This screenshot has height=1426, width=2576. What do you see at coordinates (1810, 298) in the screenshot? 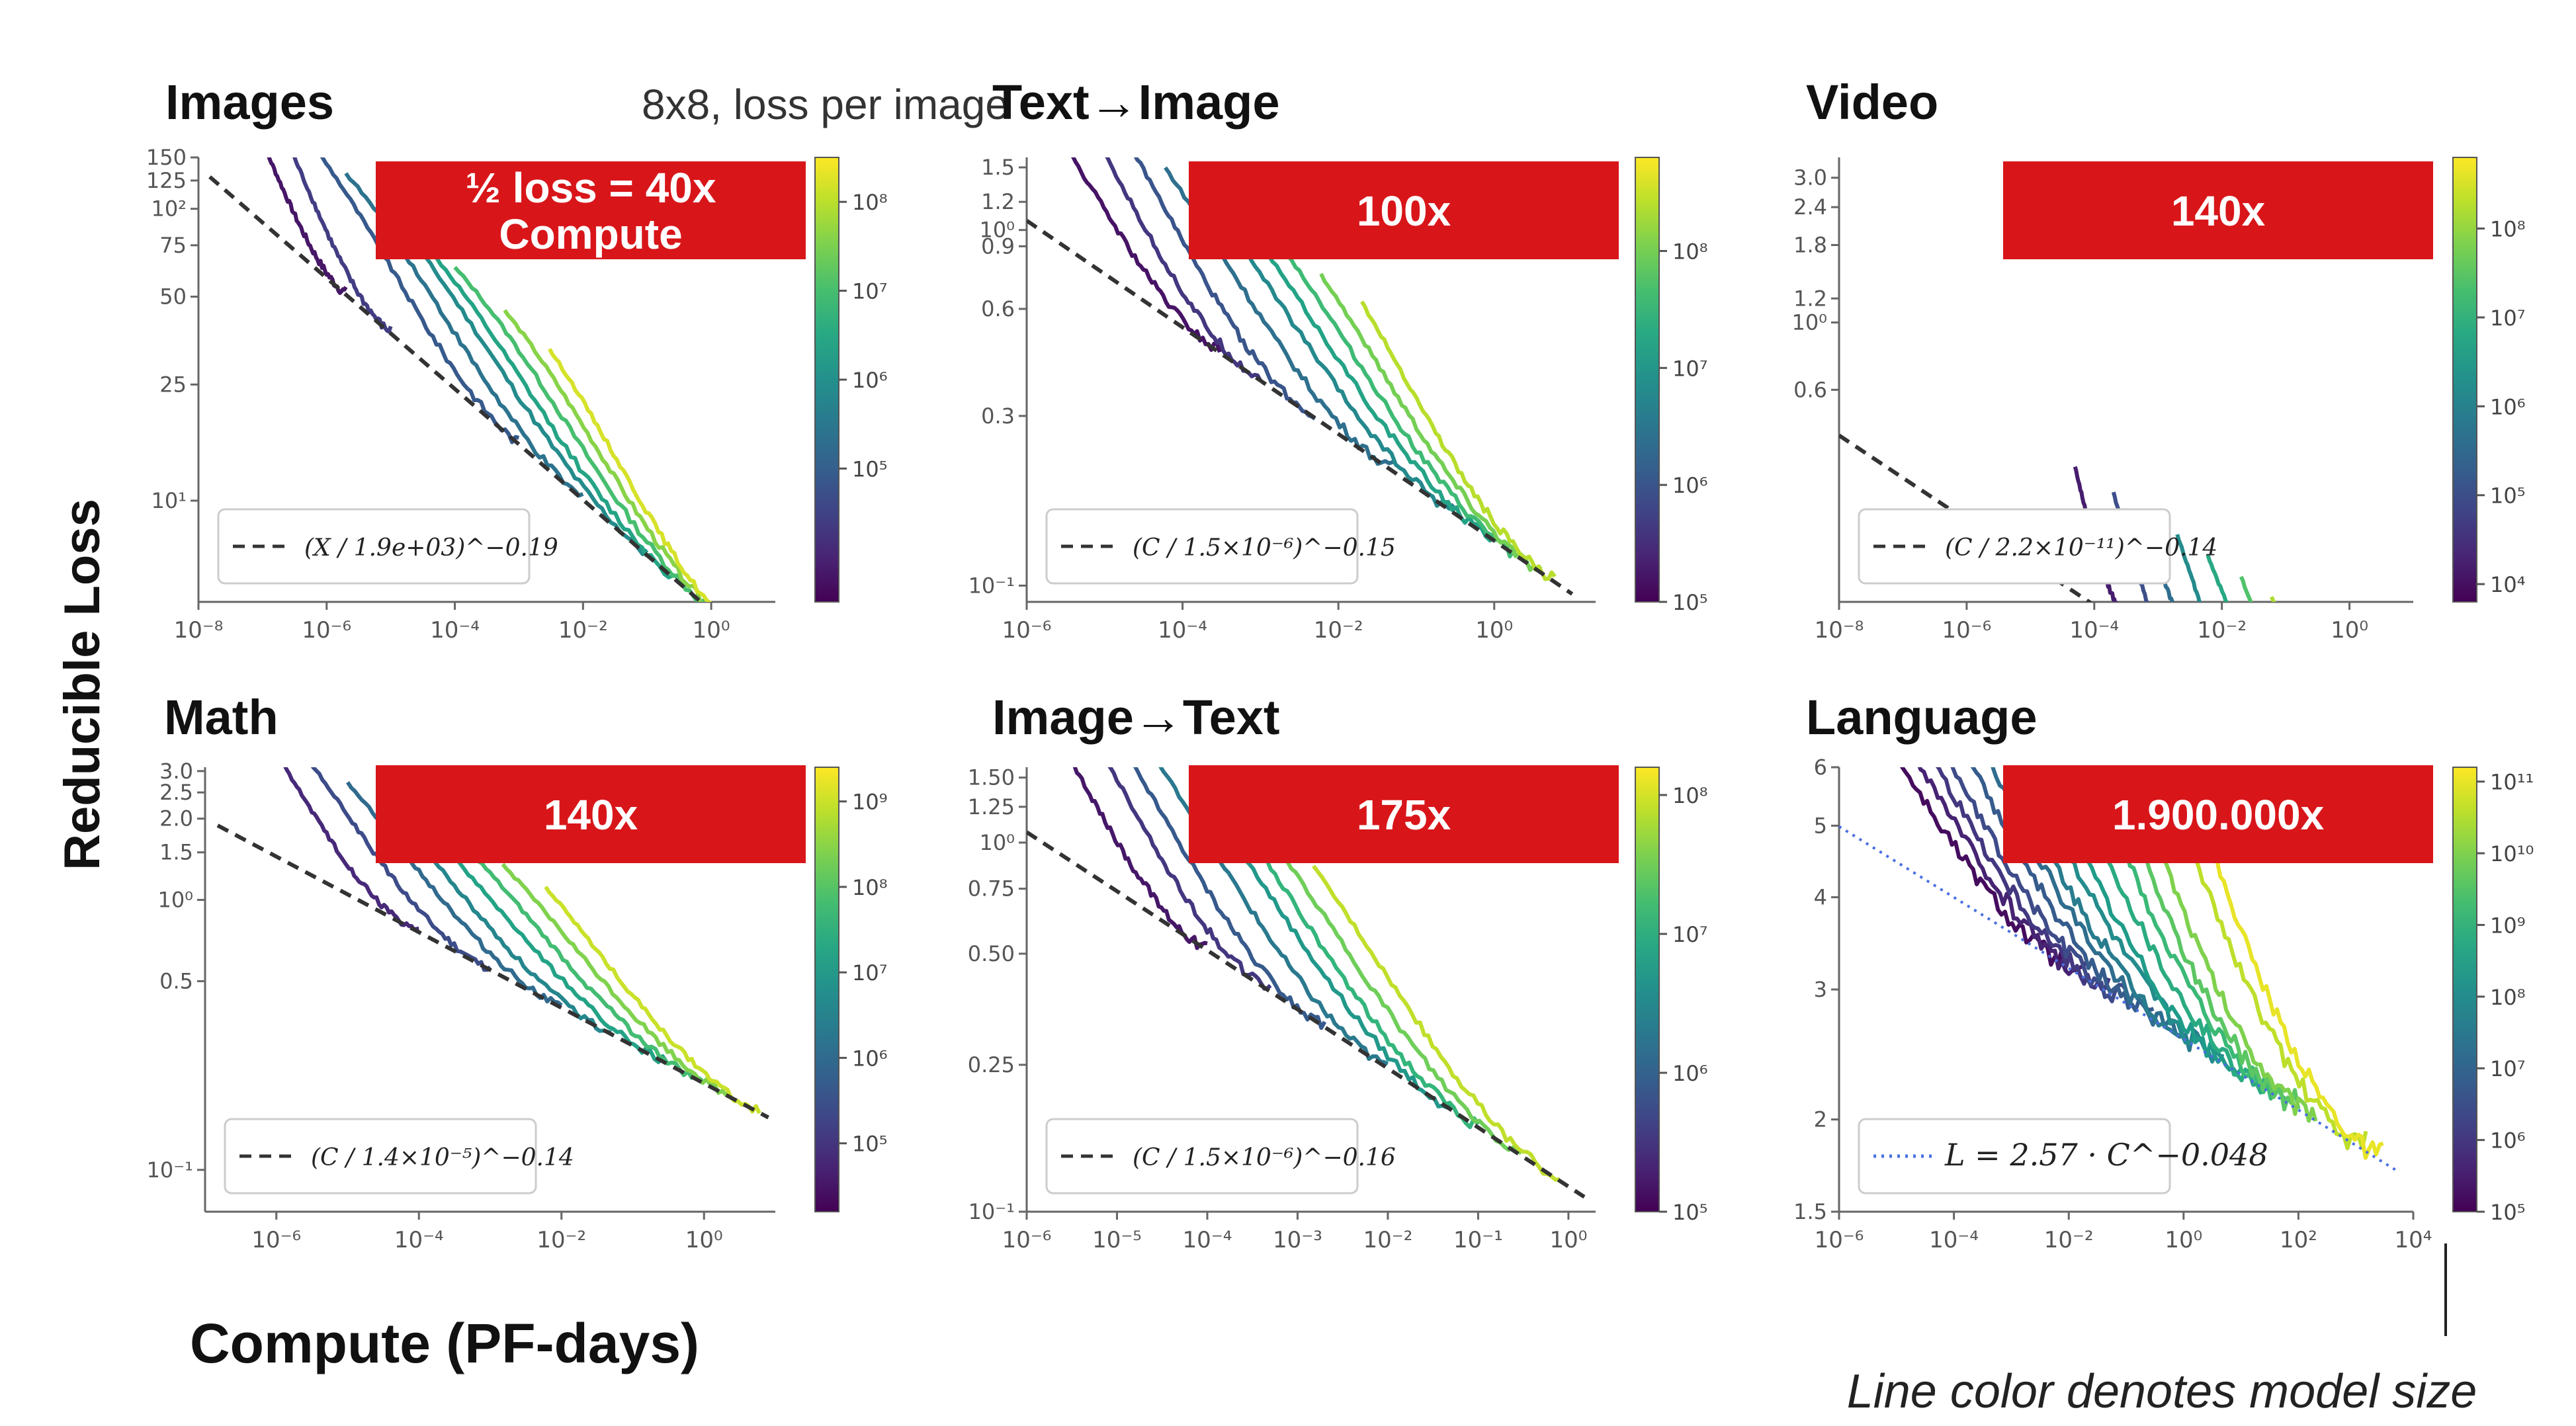
I see `y-tick-label: 1.2` at bounding box center [1810, 298].